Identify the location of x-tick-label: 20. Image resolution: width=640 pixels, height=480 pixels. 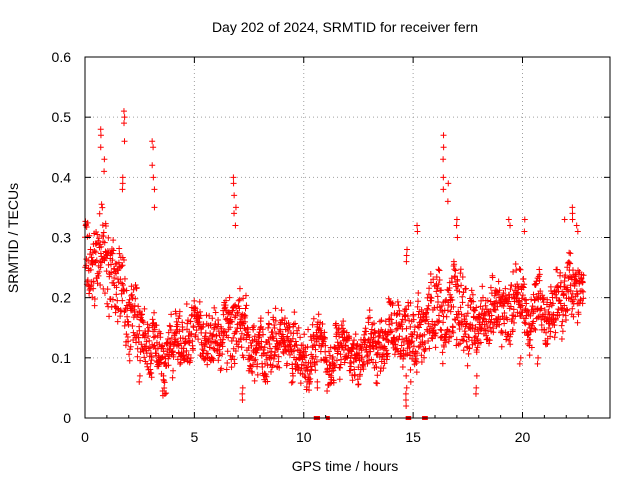
(523, 437).